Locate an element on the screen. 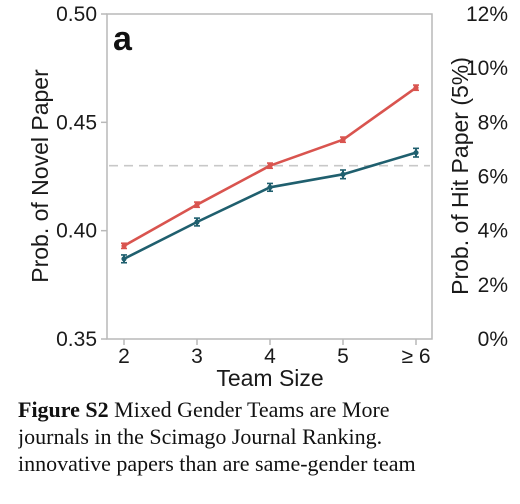 The width and height of the screenshot is (520, 504). left-tick-label: 0.35 is located at coordinates (76, 339).